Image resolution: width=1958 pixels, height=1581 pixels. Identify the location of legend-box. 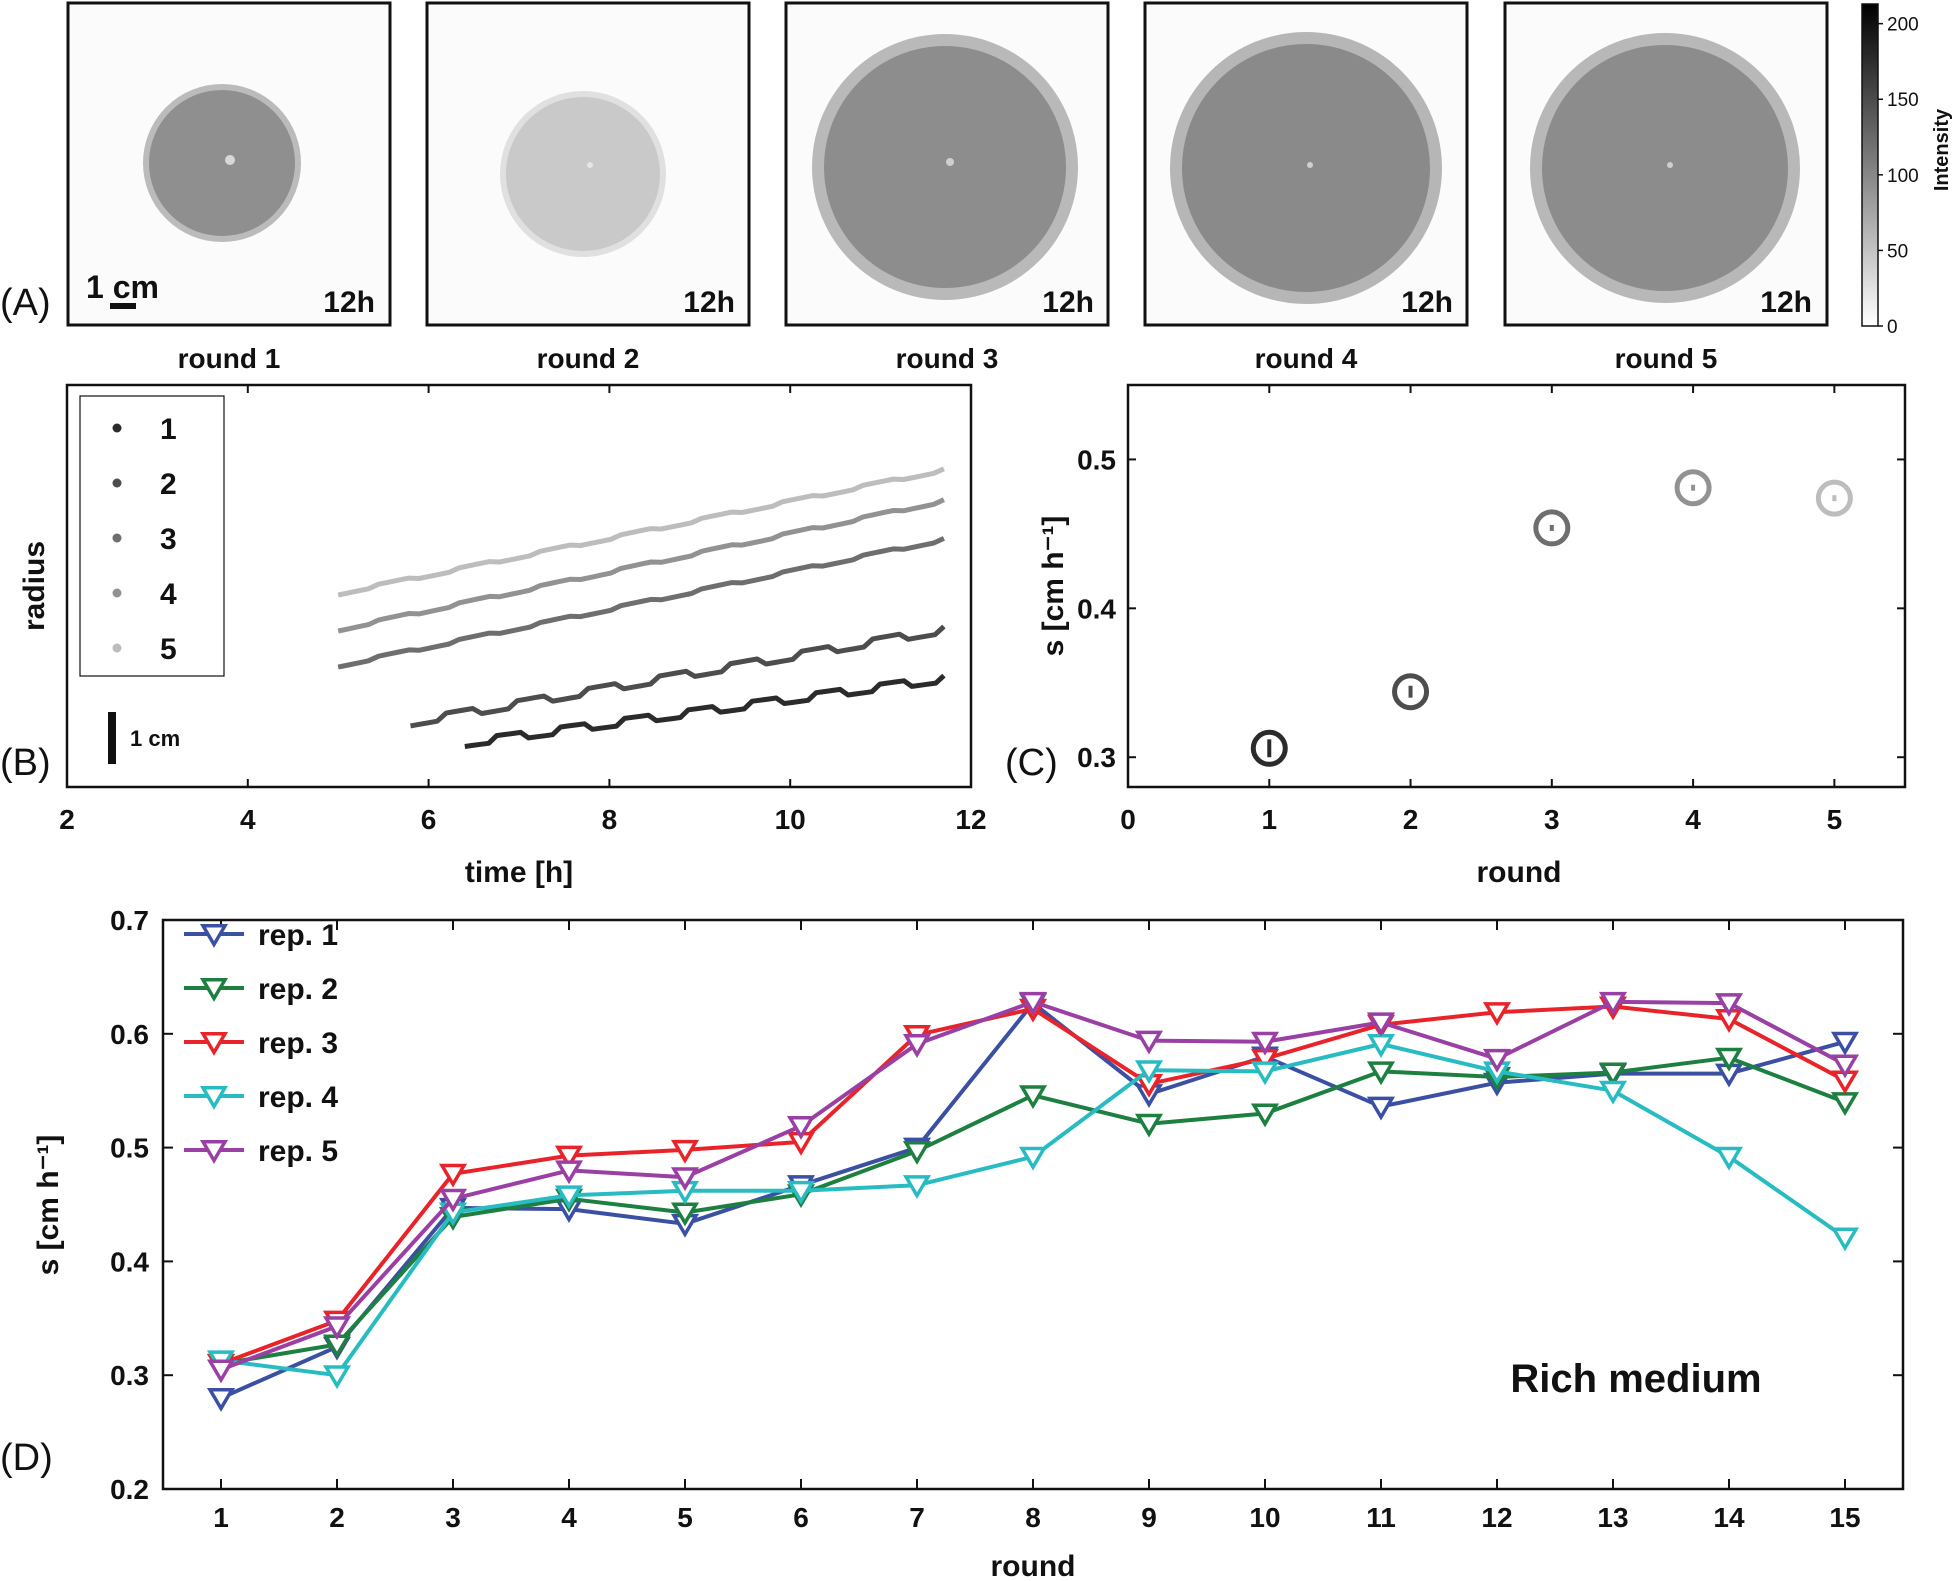
(152, 536).